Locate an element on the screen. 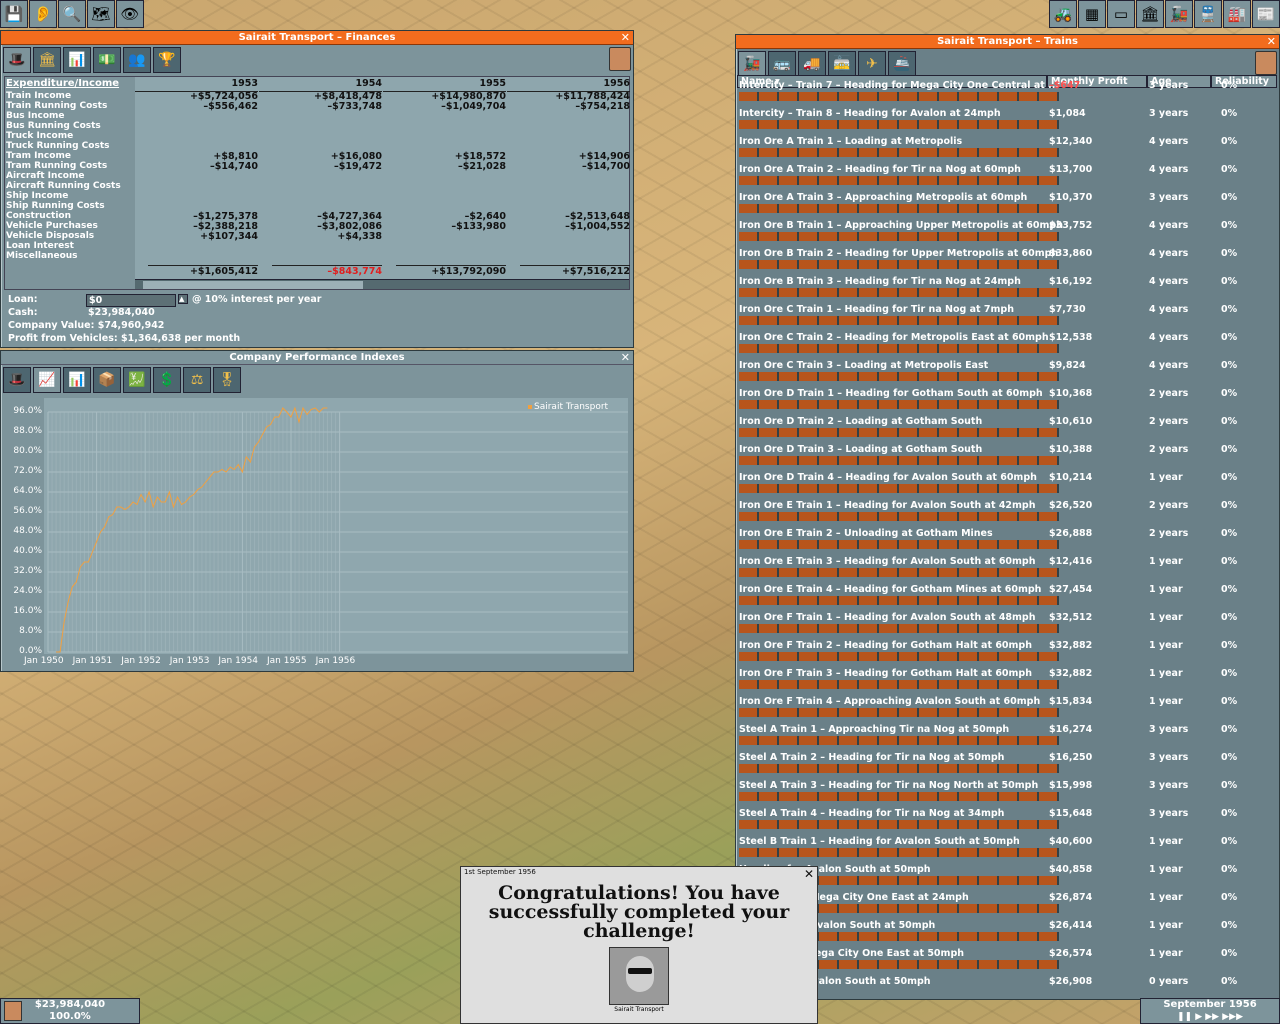 Image resolution: width=1280 pixels, height=1024 pixels. tab-aircraft-icon: ✈ is located at coordinates (872, 64).